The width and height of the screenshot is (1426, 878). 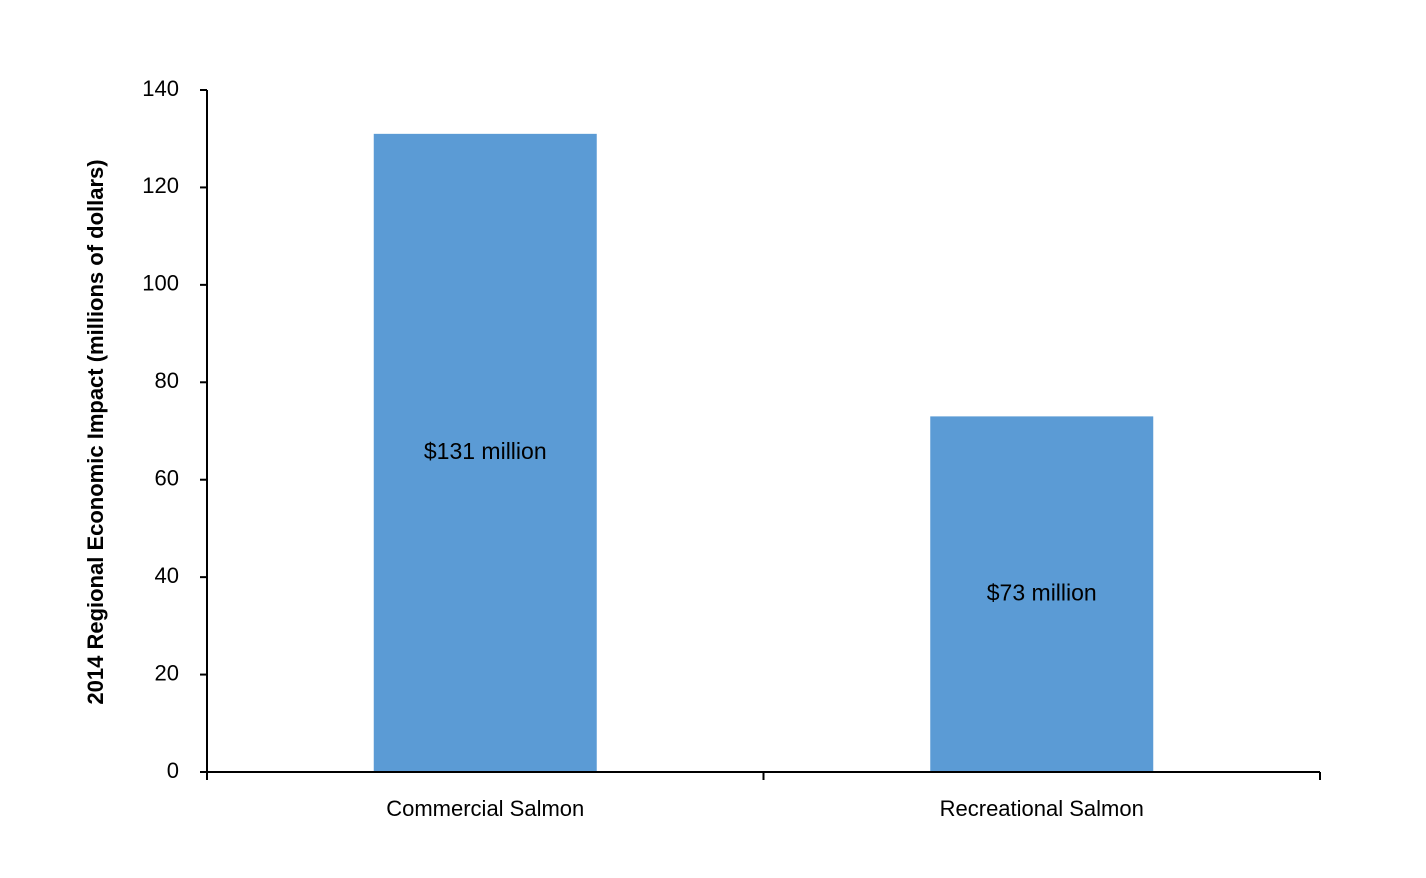 What do you see at coordinates (1042, 808) in the screenshot?
I see `x-category-label: Recreational Salmon` at bounding box center [1042, 808].